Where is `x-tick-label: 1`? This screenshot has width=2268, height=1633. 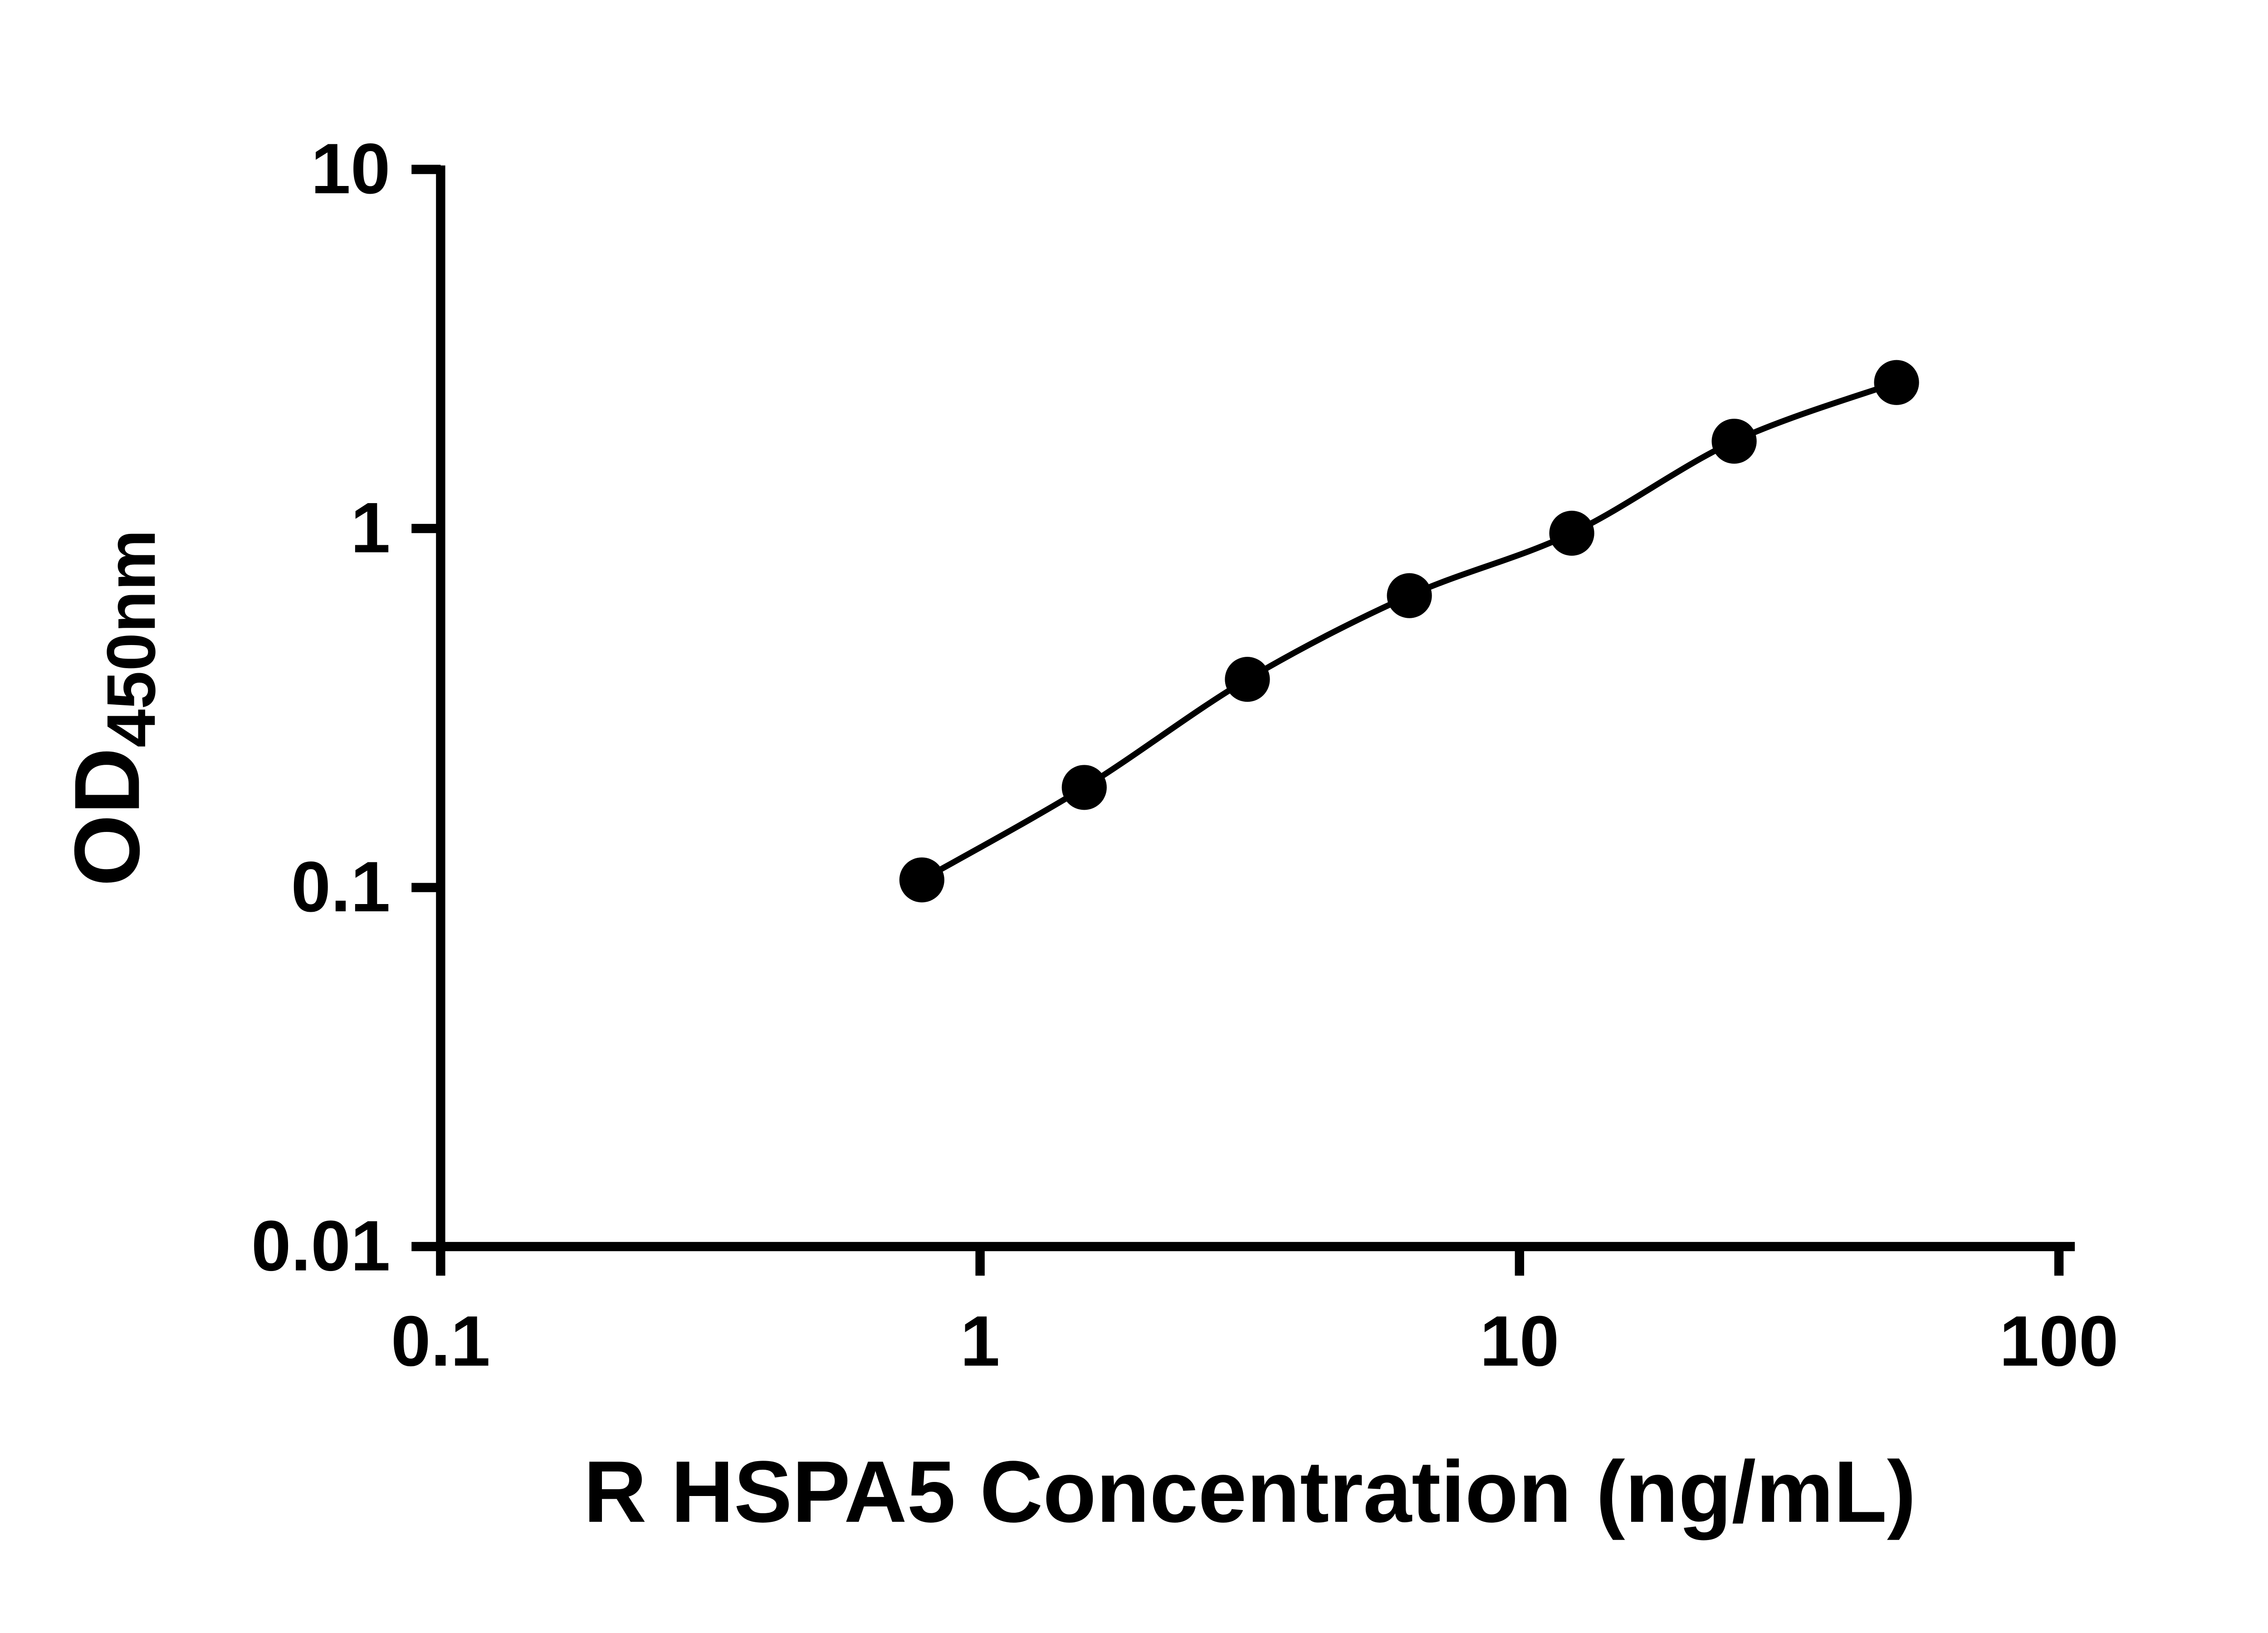
x-tick-label: 1 is located at coordinates (980, 1341).